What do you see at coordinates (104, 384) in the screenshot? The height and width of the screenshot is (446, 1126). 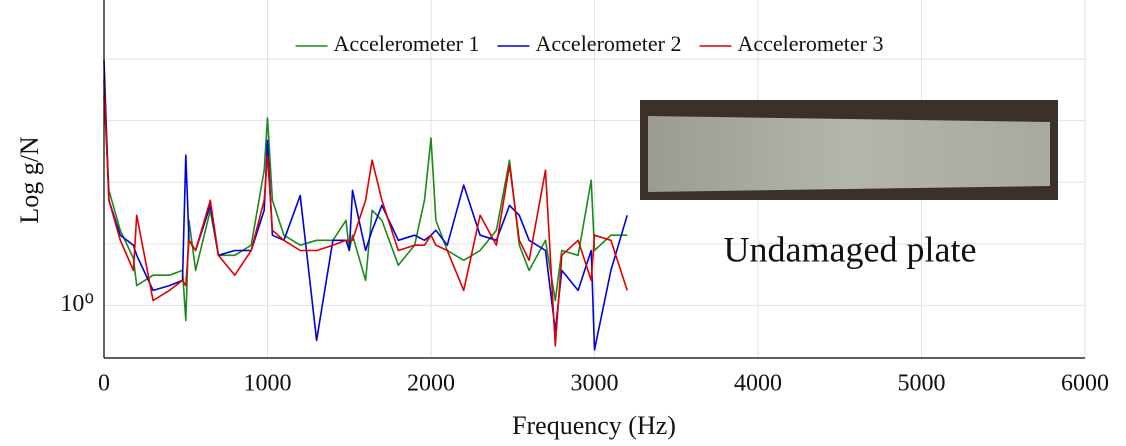 I see `x-tick-label: 0` at bounding box center [104, 384].